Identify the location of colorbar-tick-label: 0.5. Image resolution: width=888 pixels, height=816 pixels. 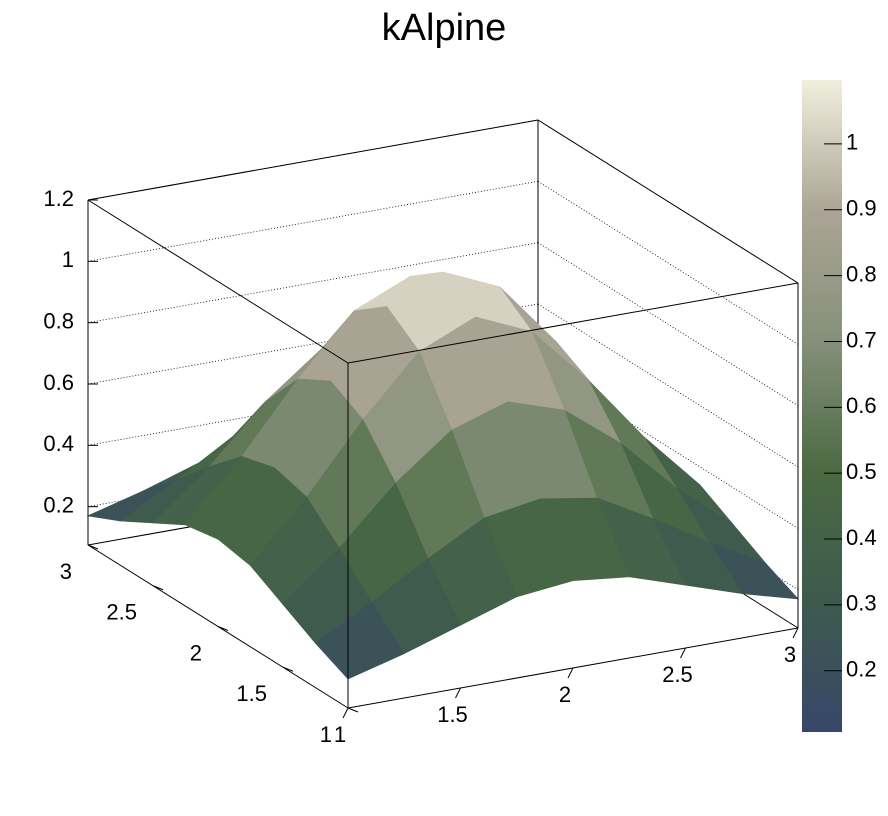
(861, 471).